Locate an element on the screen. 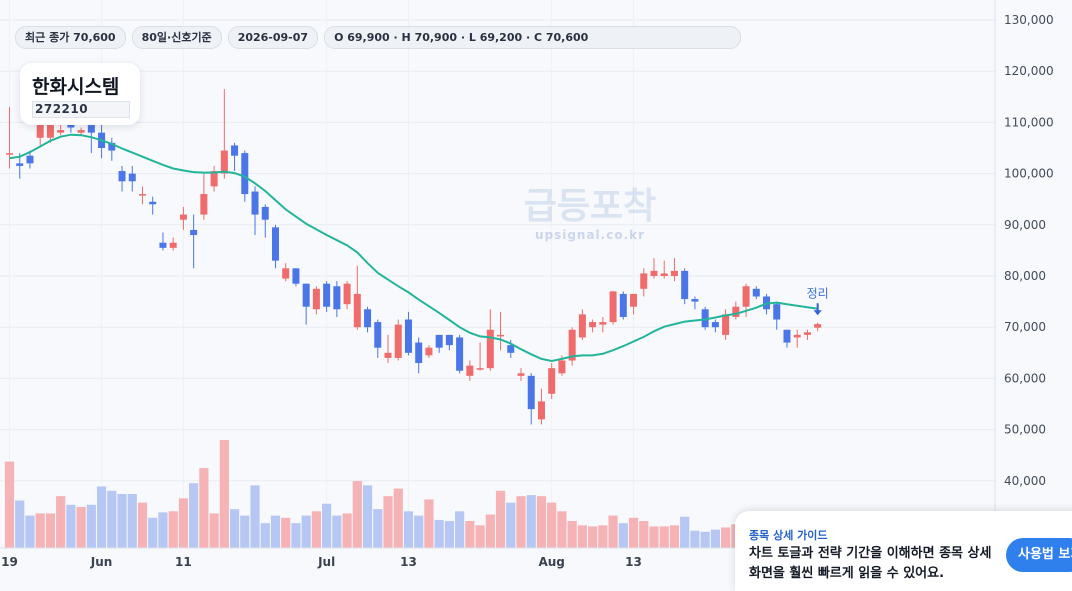  x-tick-label: 19 is located at coordinates (9, 562).